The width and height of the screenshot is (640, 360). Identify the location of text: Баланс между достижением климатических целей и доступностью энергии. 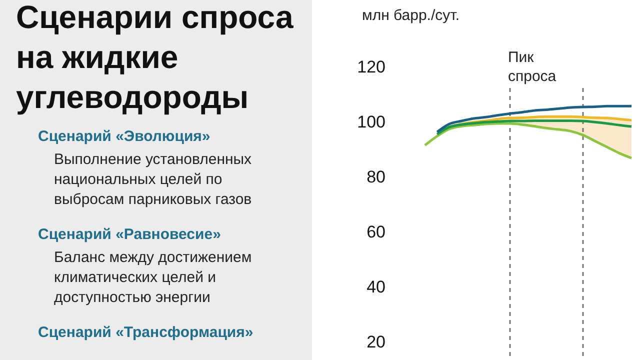
(153, 277).